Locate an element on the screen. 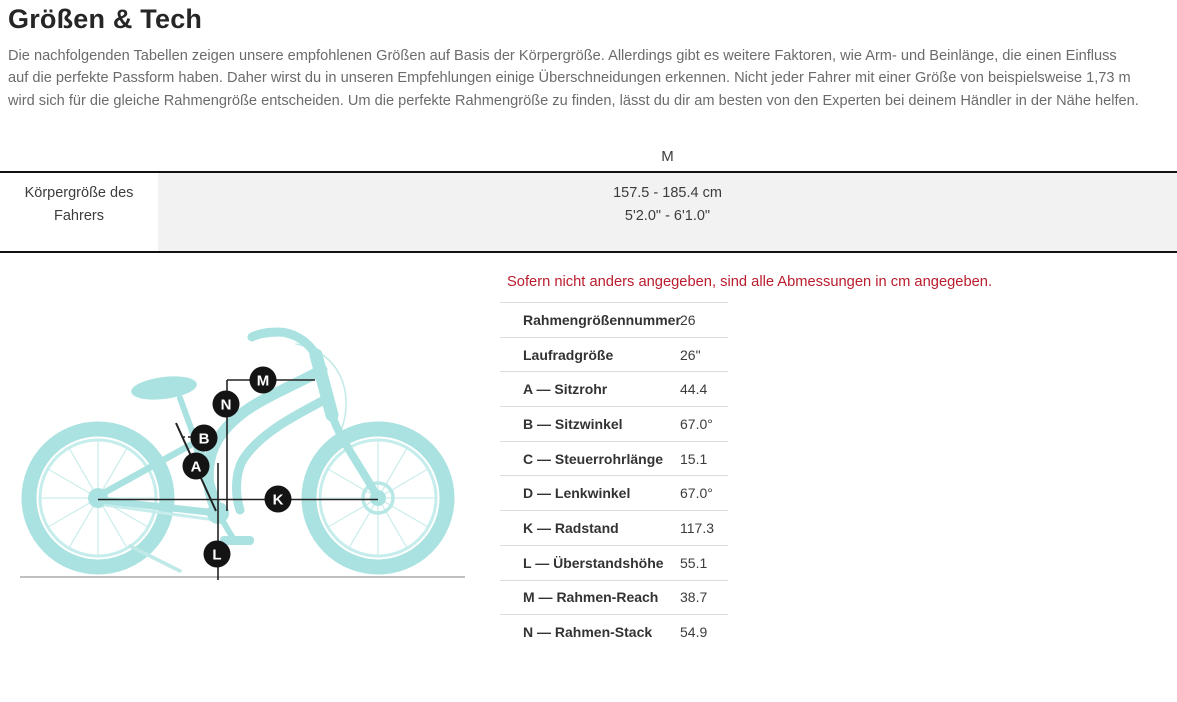 The height and width of the screenshot is (702, 1177). badge-k: K is located at coordinates (278, 500).